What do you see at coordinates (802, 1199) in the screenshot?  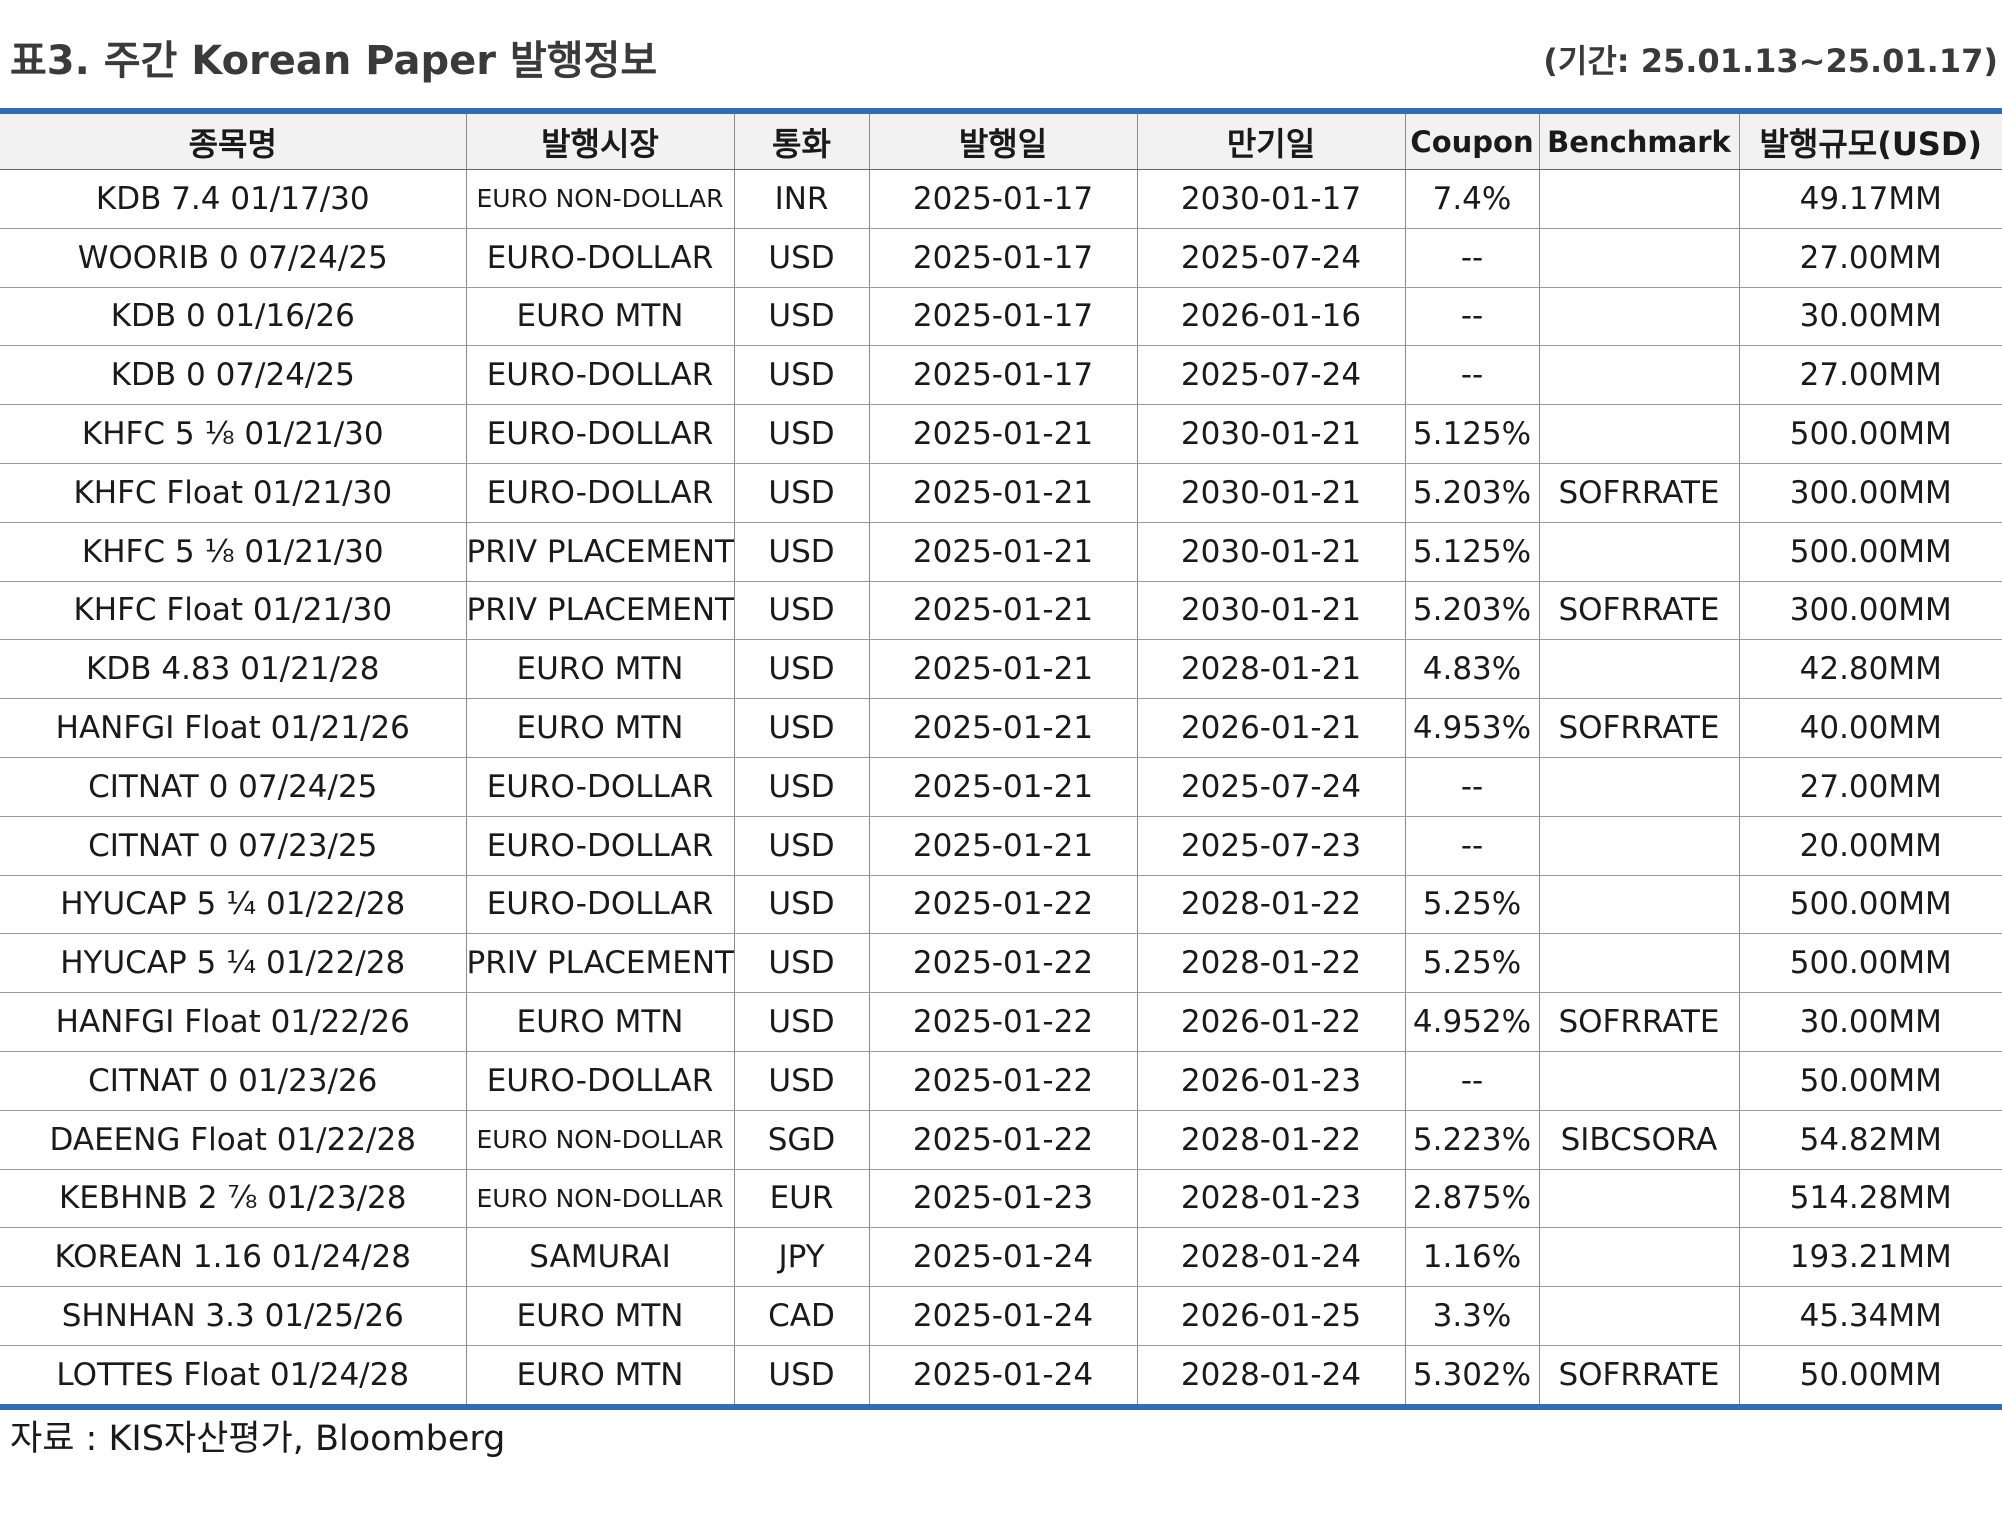 I see `currency-cell: EUR` at bounding box center [802, 1199].